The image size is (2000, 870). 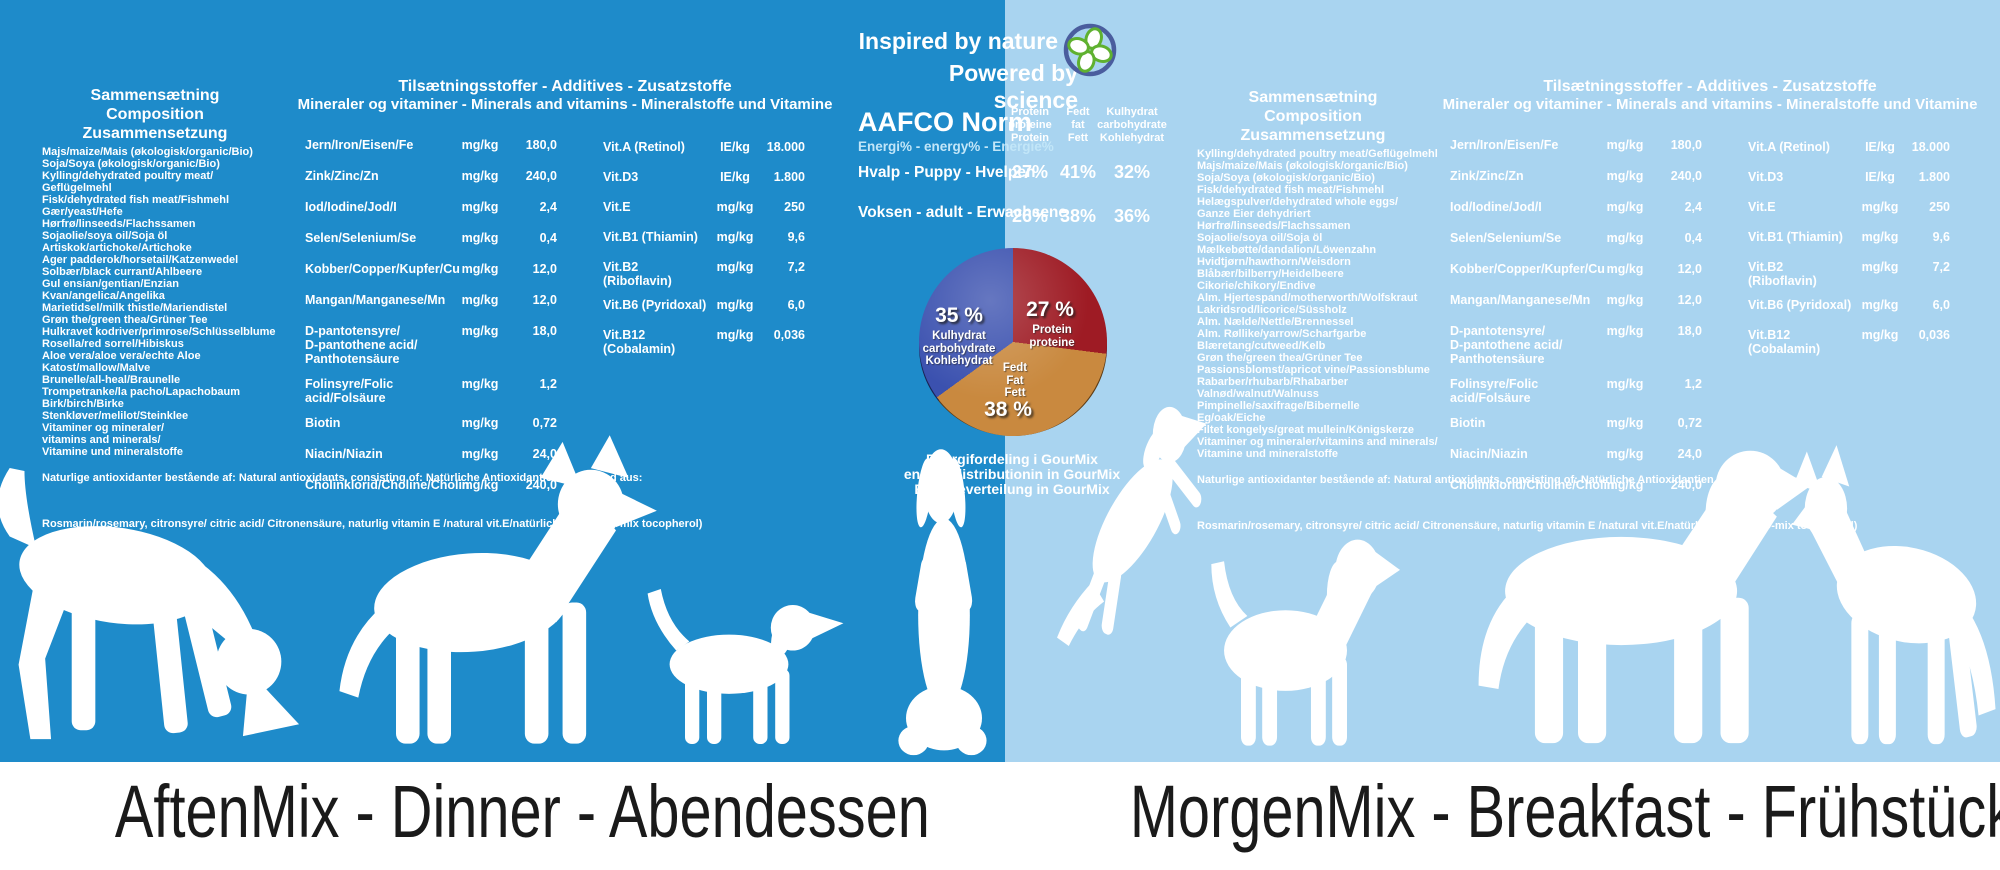 I want to click on ingredient-line: Gær/yeast/Hefe, so click(x=82, y=212).